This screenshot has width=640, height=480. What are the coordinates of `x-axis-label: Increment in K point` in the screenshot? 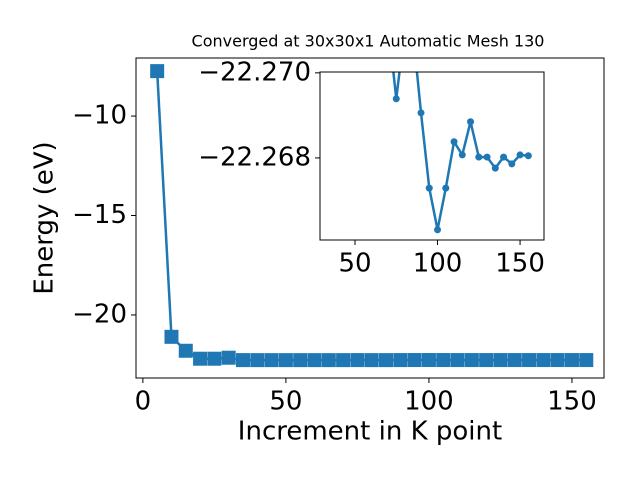 It's located at (370, 432).